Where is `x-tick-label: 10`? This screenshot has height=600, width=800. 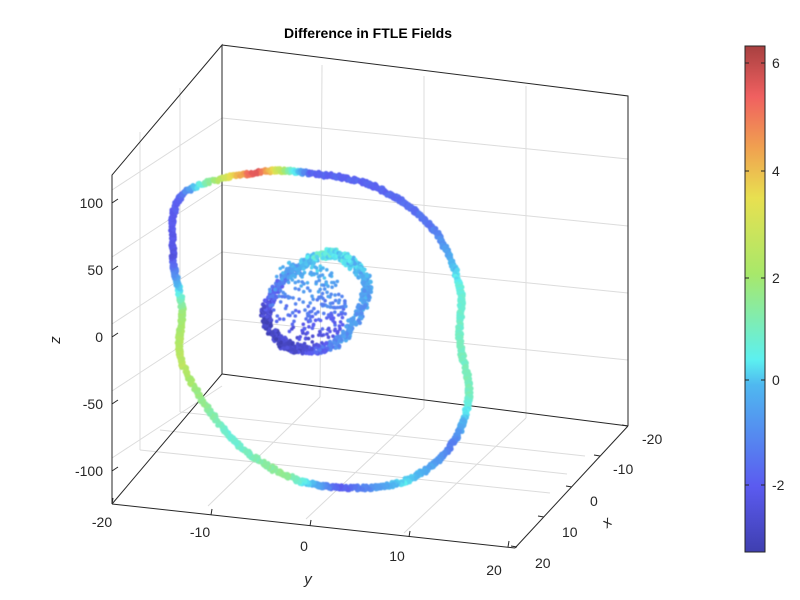
x-tick-label: 10 is located at coordinates (570, 532).